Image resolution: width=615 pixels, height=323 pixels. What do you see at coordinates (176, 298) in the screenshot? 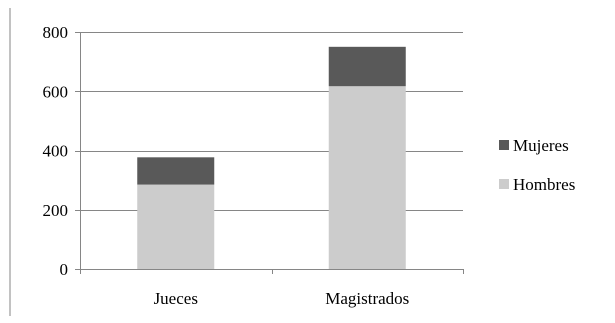
I see `category-label-jueces: Jueces` at bounding box center [176, 298].